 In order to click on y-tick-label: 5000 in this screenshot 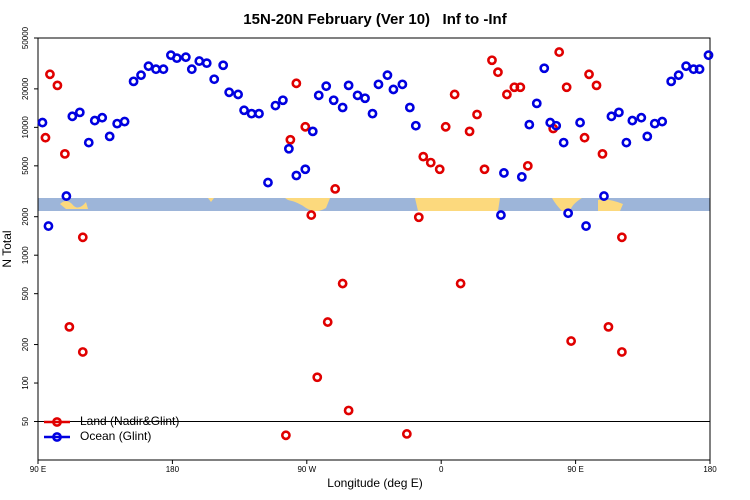, I will do `click(25, 165)`.